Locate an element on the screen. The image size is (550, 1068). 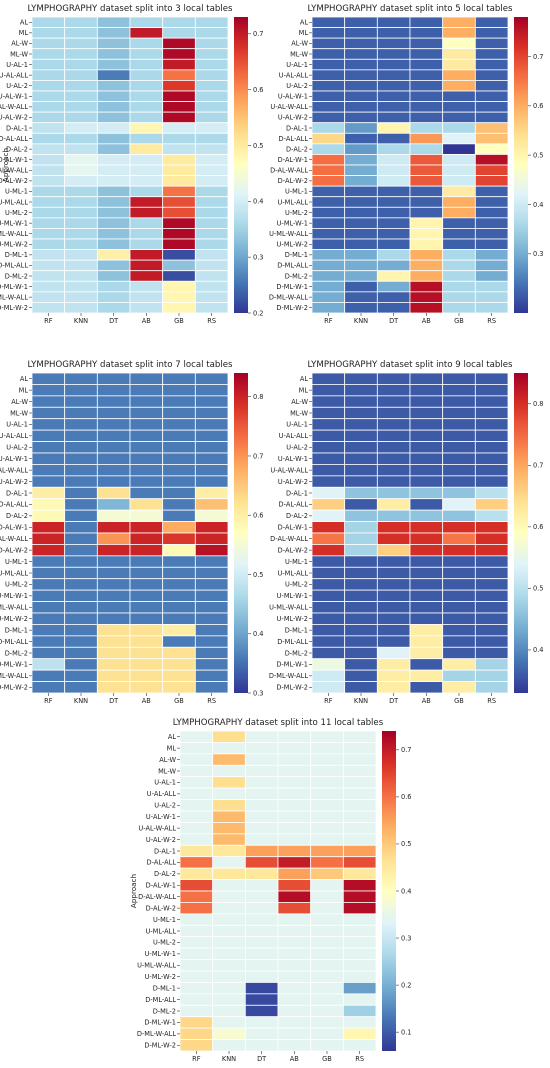
y-tick-label: D-AL-W-1 is located at coordinates (161, 886).